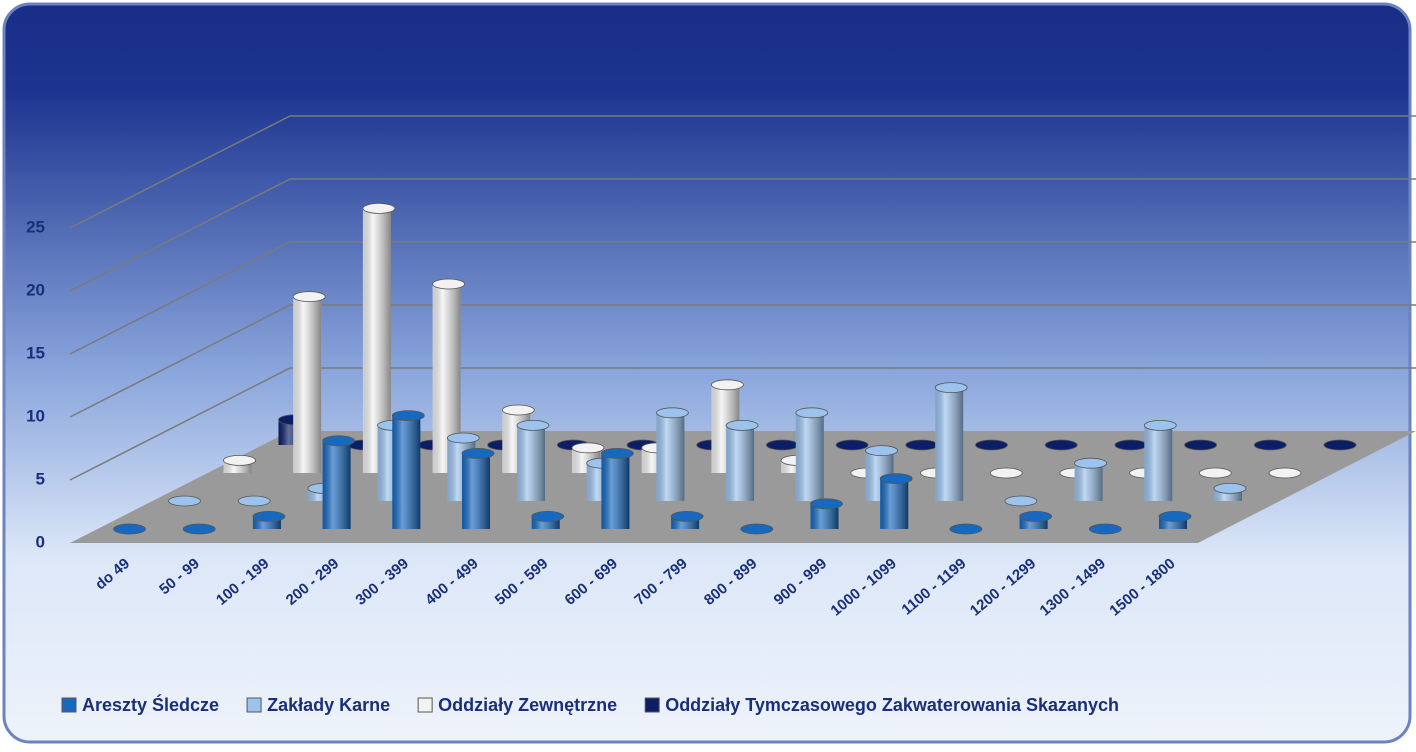 The width and height of the screenshot is (1416, 752). Describe the element at coordinates (328, 705) in the screenshot. I see `legend-label: Zakłady Karne` at that location.